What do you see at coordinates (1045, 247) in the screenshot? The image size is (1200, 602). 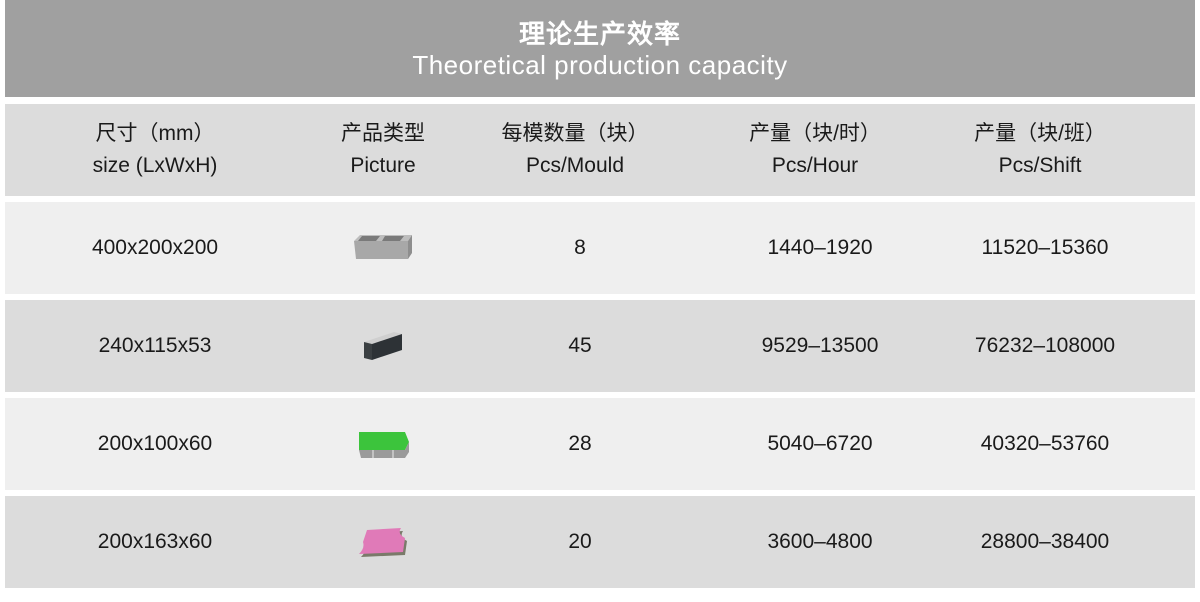 I see `pcs-shift-cell: 11520–15360` at bounding box center [1045, 247].